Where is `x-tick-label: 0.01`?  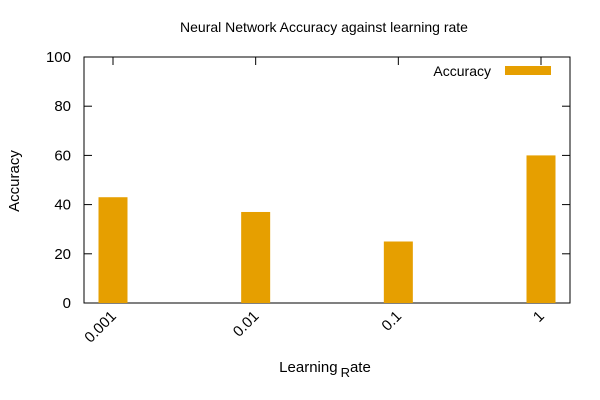 x-tick-label: 0.01 is located at coordinates (246, 324).